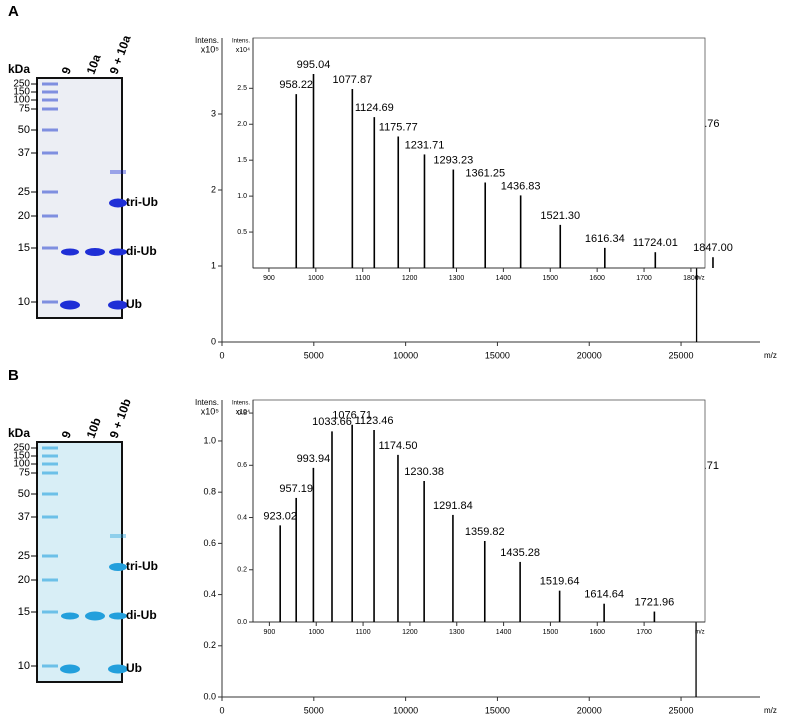 Image resolution: width=800 pixels, height=714 pixels. What do you see at coordinates (605, 239) in the screenshot?
I see `peak-label: 1616.34` at bounding box center [605, 239].